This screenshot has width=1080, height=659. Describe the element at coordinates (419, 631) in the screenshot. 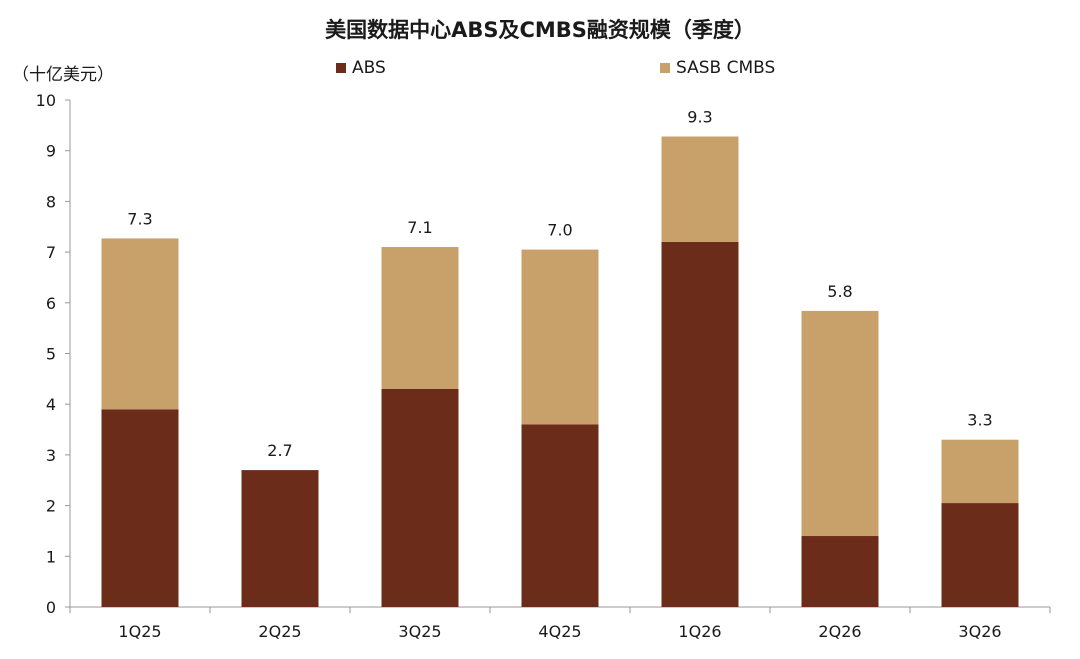

I see `x-category-label: 3Q25` at that location.